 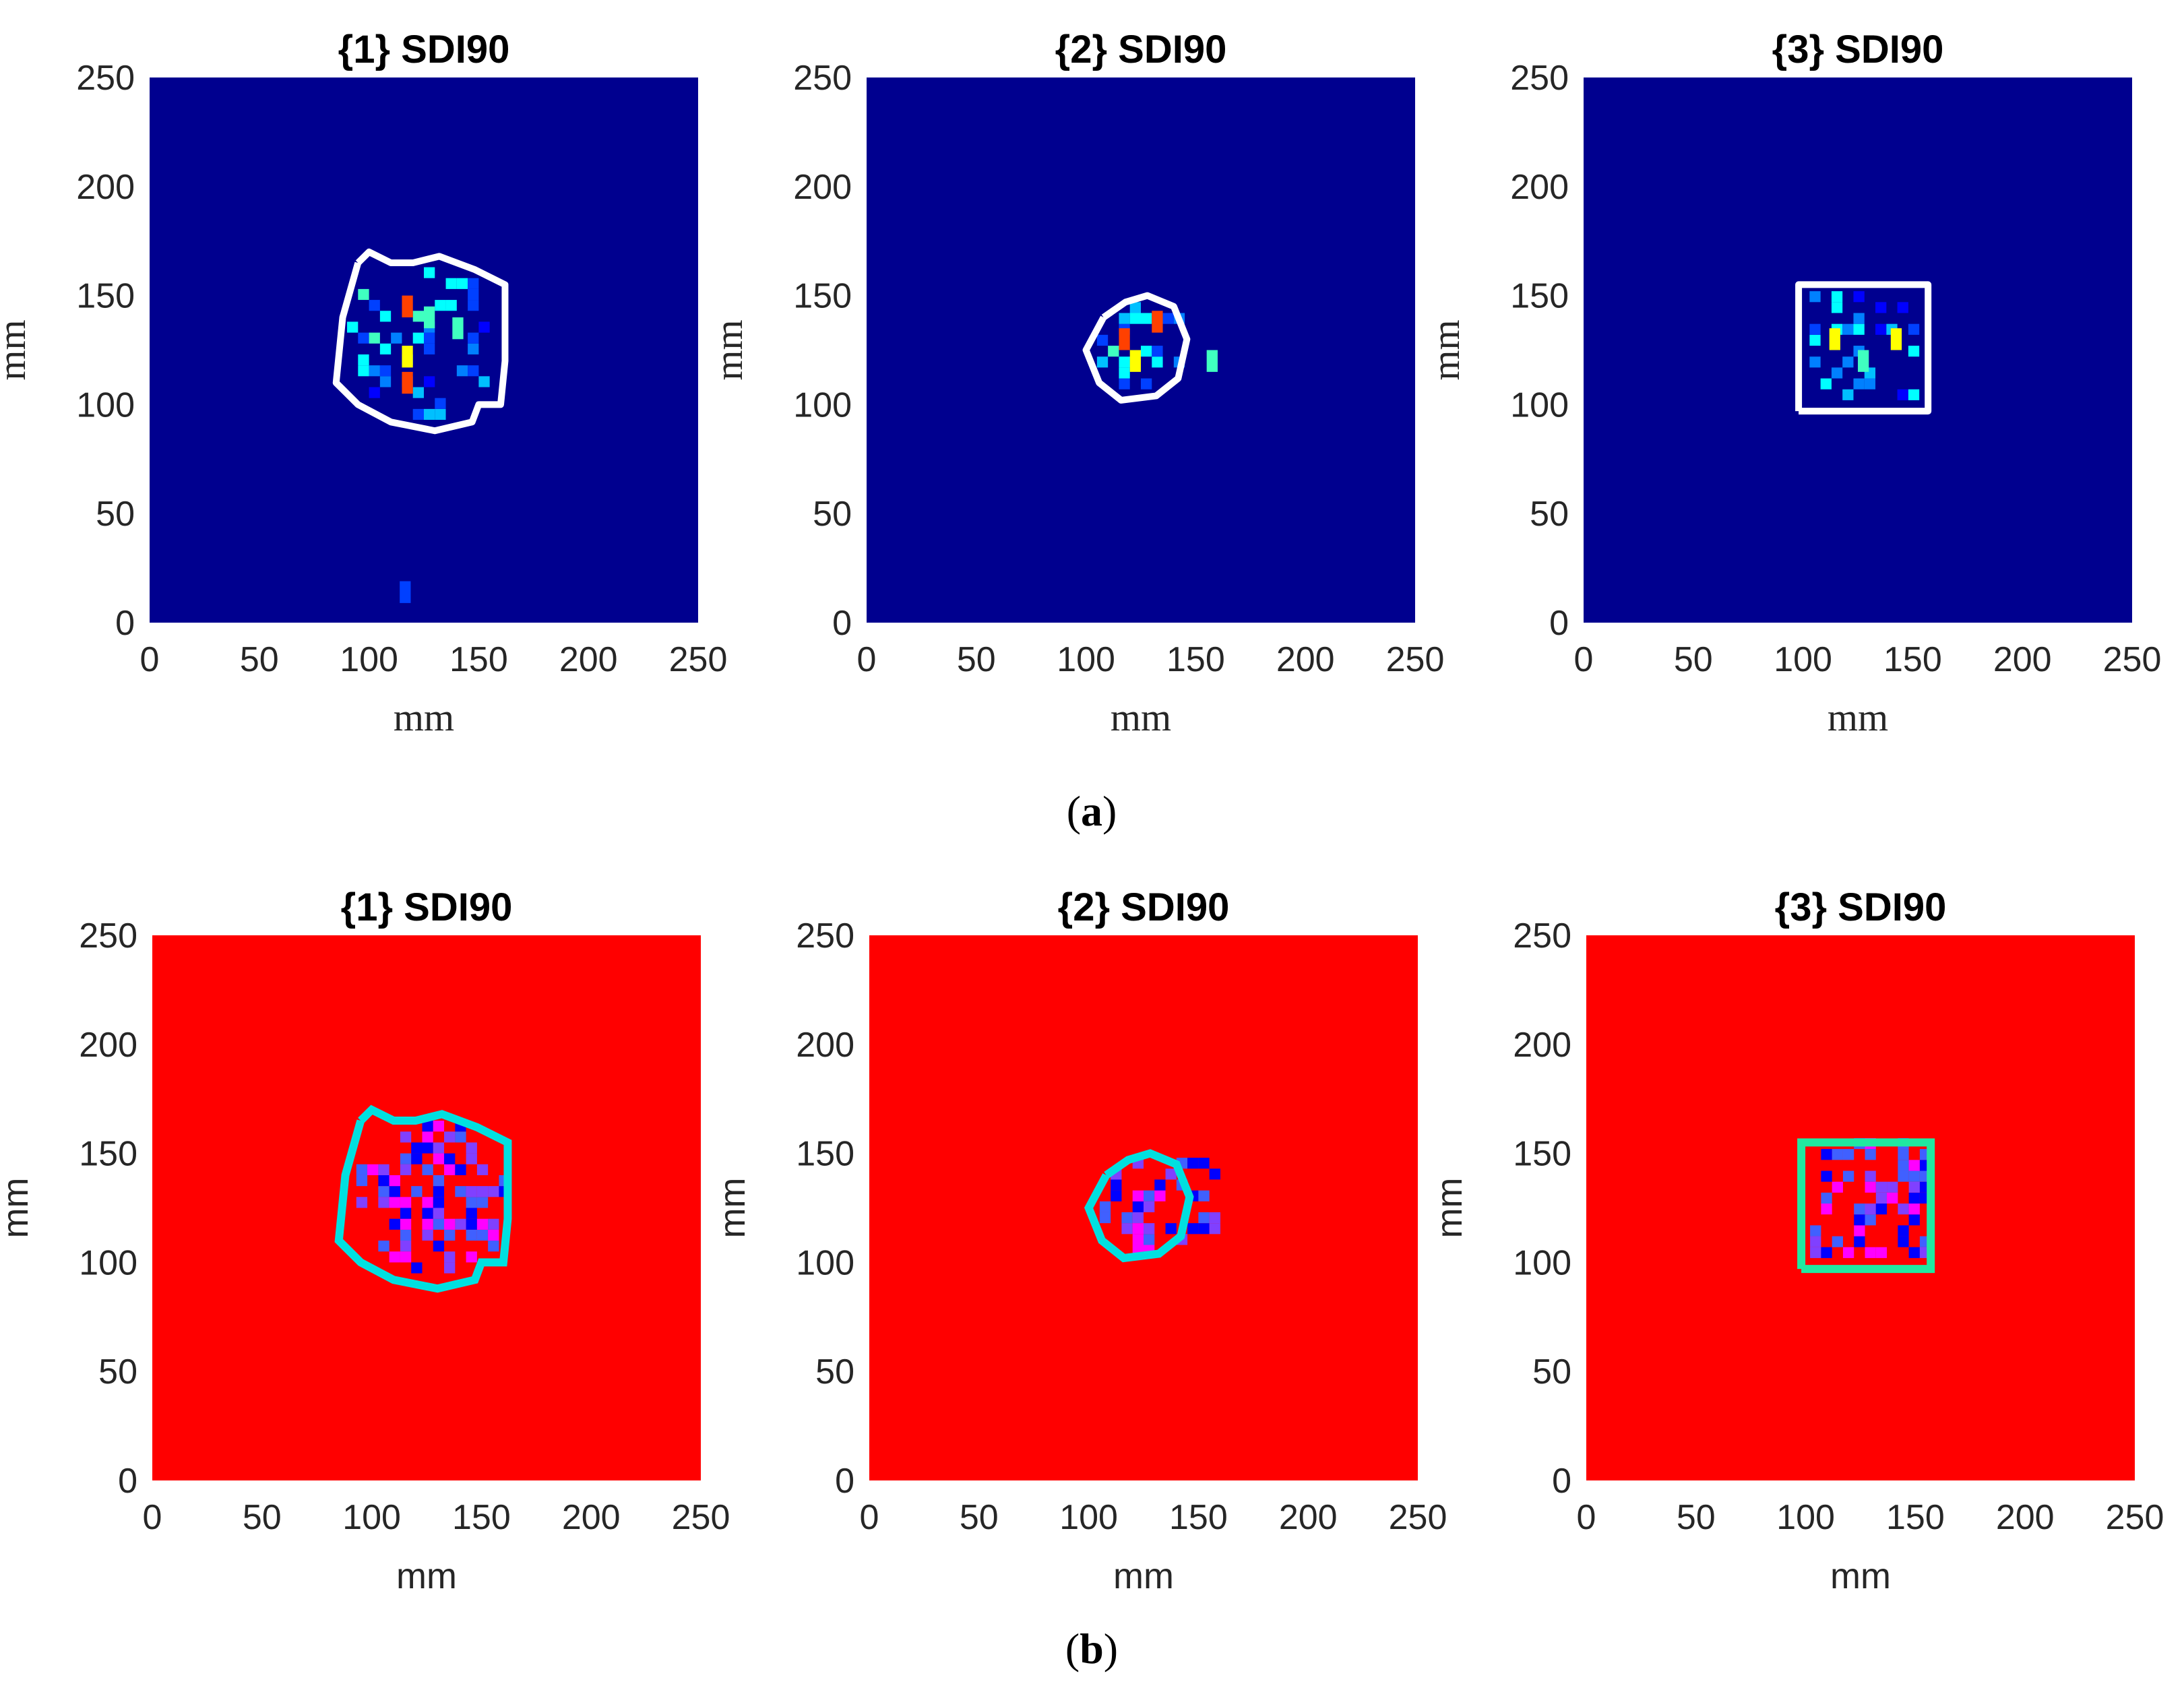 I want to click on x-tick-label: 250, so click(x=1418, y=1517).